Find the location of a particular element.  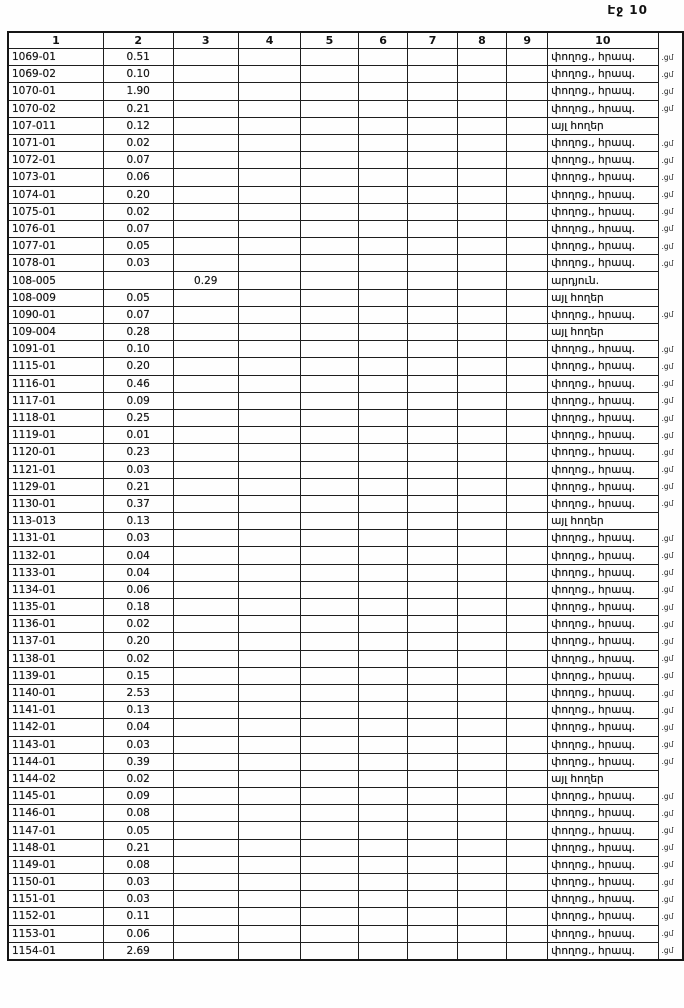

cell-area: 0.13 is located at coordinates (138, 521).